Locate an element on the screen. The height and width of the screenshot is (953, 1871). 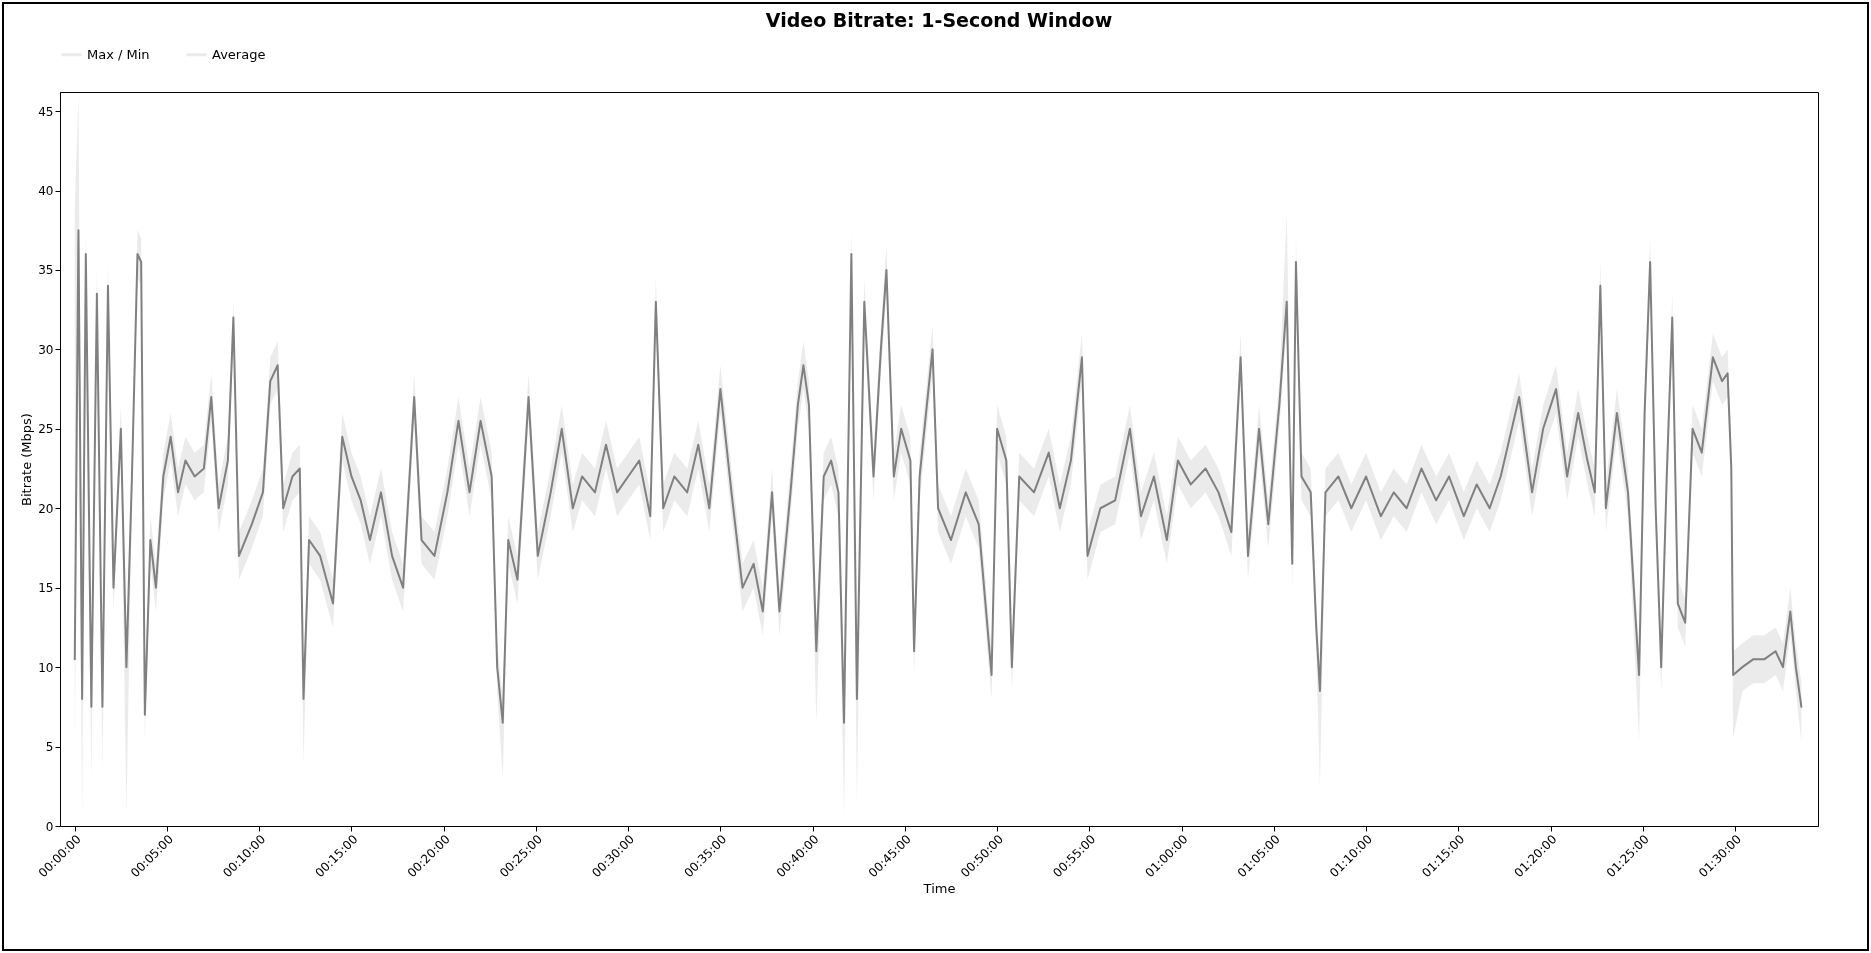
chart-title: Video Bitrate: 1-Second Window is located at coordinates (939, 20).